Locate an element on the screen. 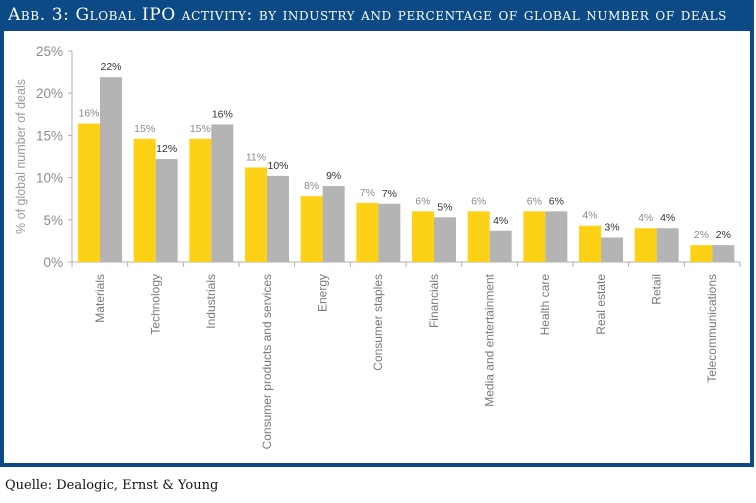 Image resolution: width=756 pixels, height=503 pixels. y-tick-label: 0% is located at coordinates (53, 262).